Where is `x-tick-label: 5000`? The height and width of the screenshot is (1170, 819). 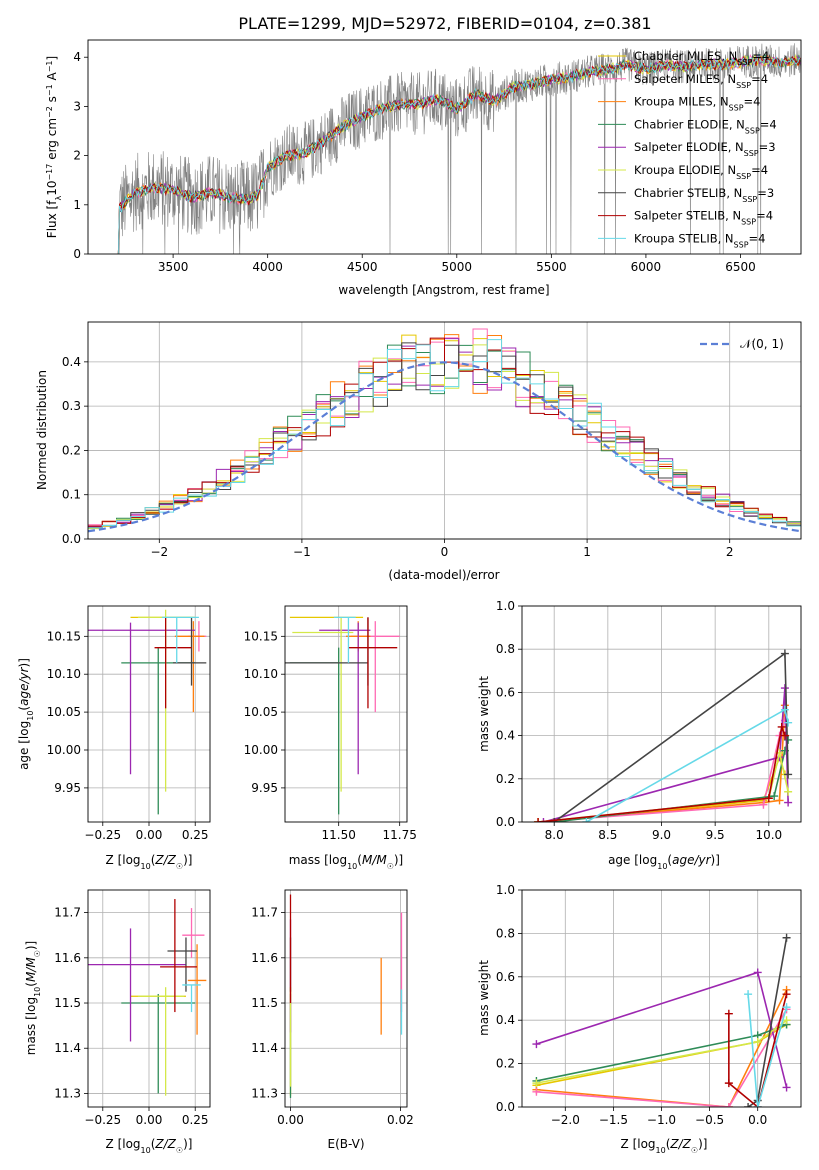 x-tick-label: 5000 is located at coordinates (457, 267).